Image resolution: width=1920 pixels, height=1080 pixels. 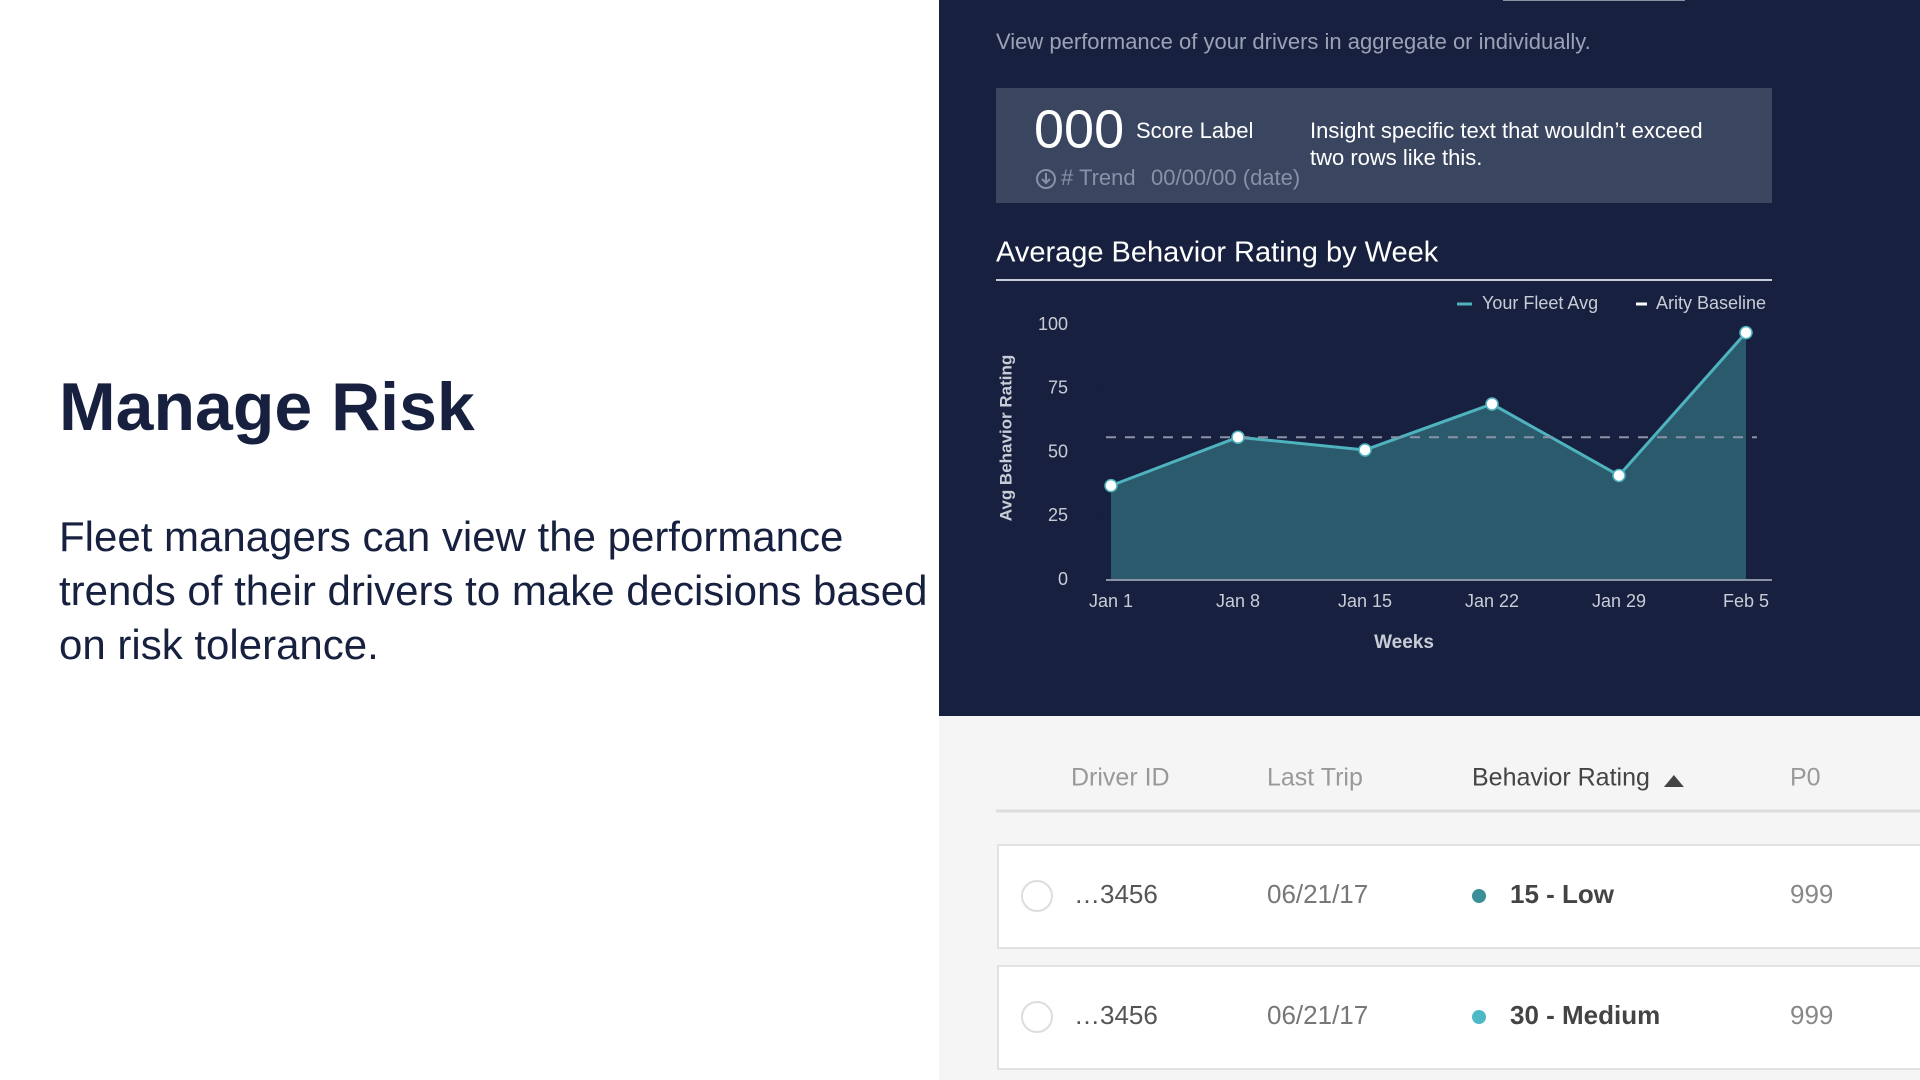 I want to click on y-tick-label: 0, so click(x=1063, y=579).